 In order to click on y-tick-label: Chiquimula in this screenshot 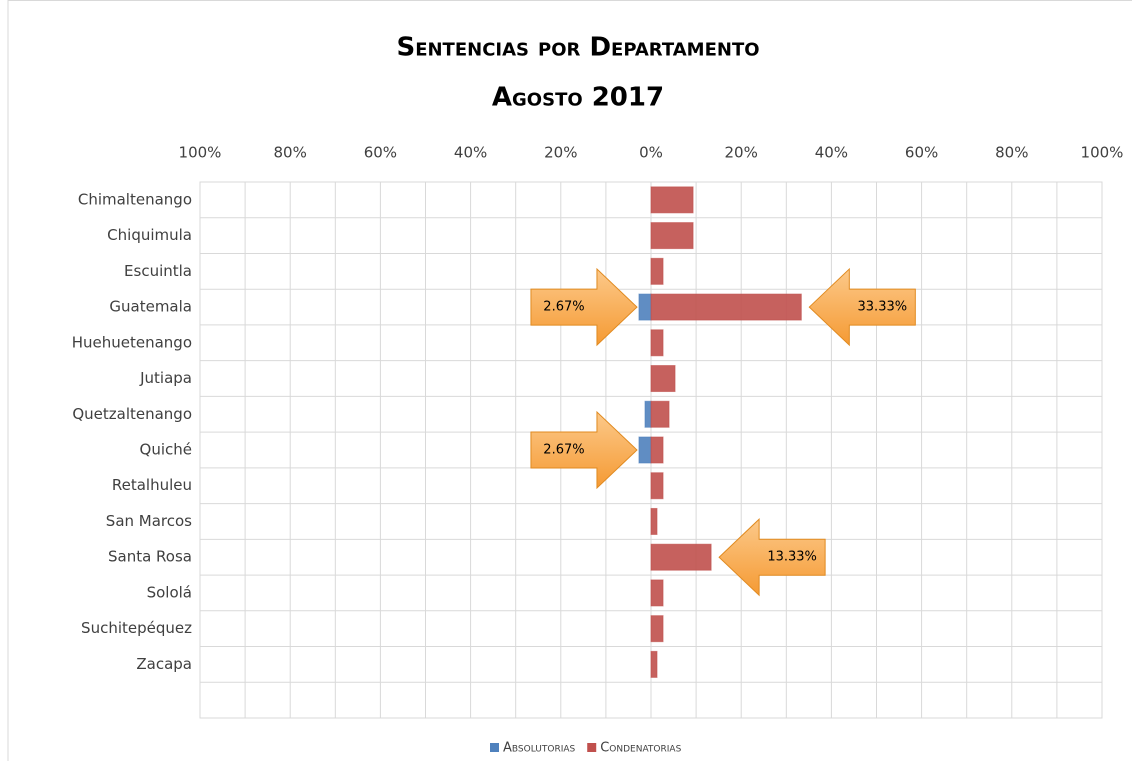, I will do `click(149, 235)`.